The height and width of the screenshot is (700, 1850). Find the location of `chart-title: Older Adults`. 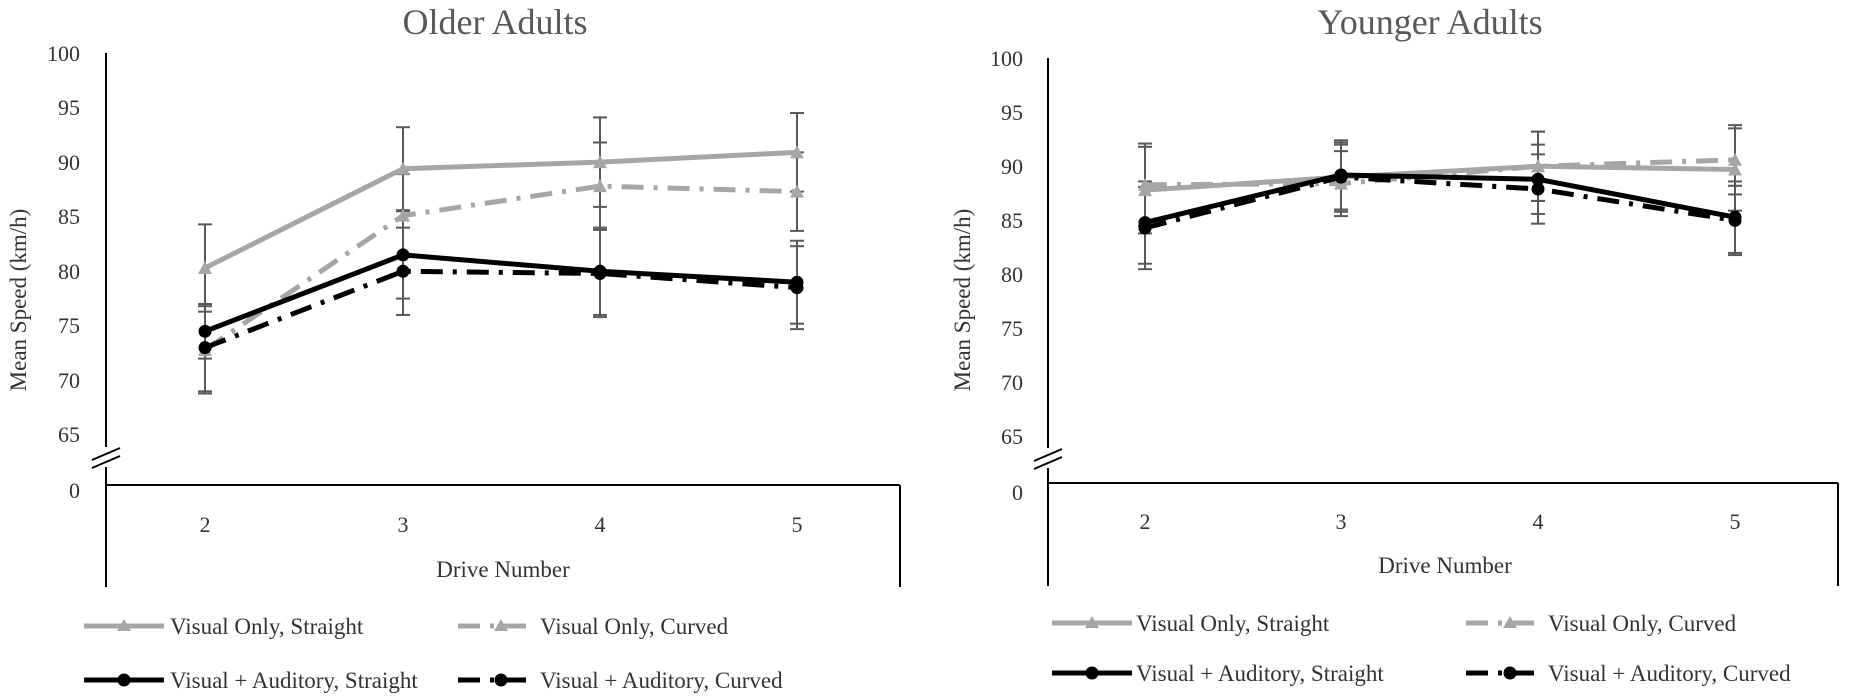

chart-title: Older Adults is located at coordinates (495, 22).